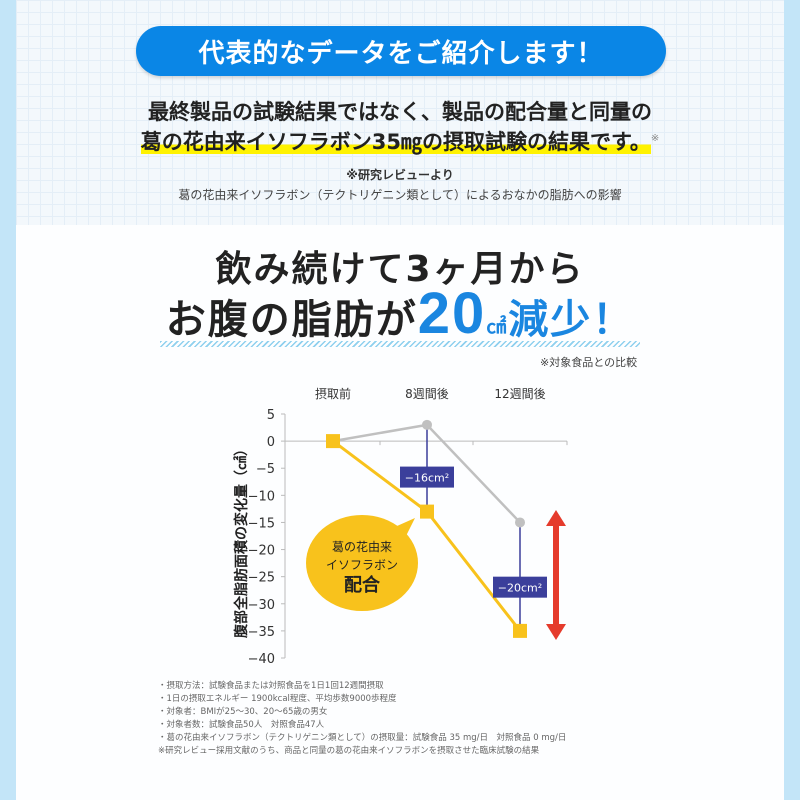 This screenshot has height=800, width=800. Describe the element at coordinates (400, 195) in the screenshot. I see `source-subtitle: 葛の花由来イソフラボン（テクトリゲニン類として）によるおなかの脂肪への影響` at that location.